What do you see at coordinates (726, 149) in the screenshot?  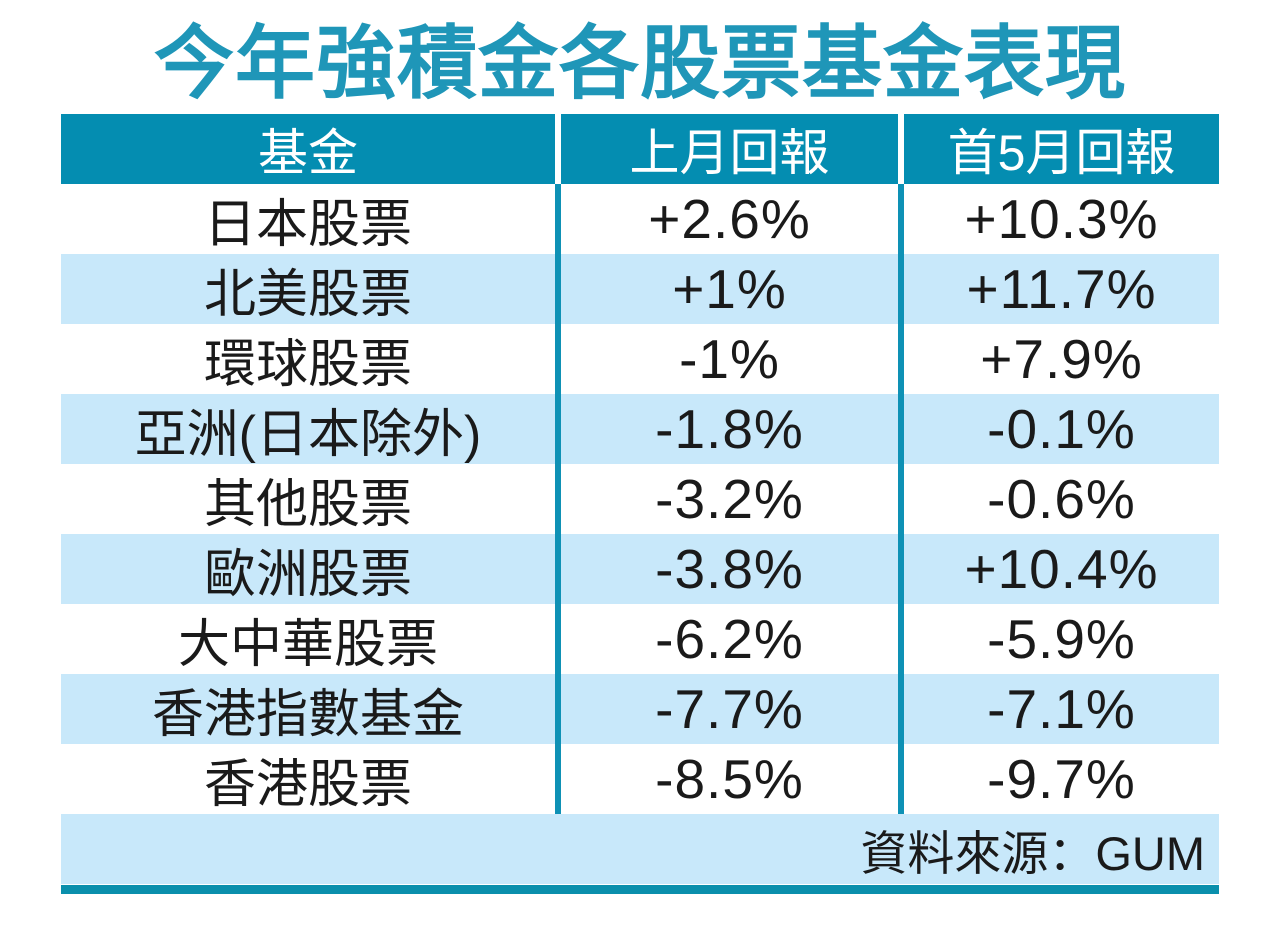 I see `column-header-last-month-return: 上月回報` at bounding box center [726, 149].